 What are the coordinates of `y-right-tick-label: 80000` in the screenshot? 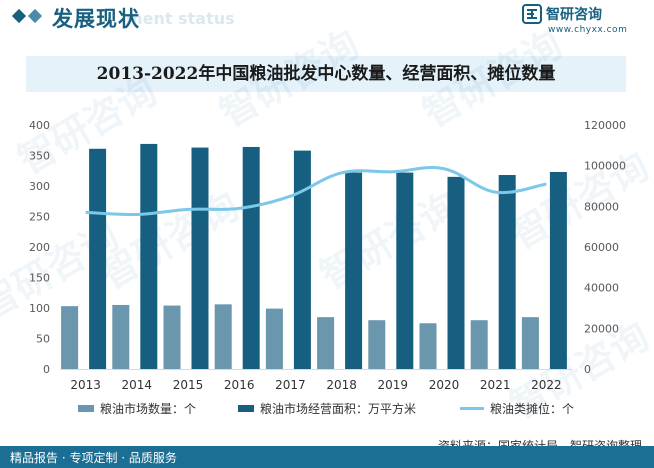 It's located at (601, 206).